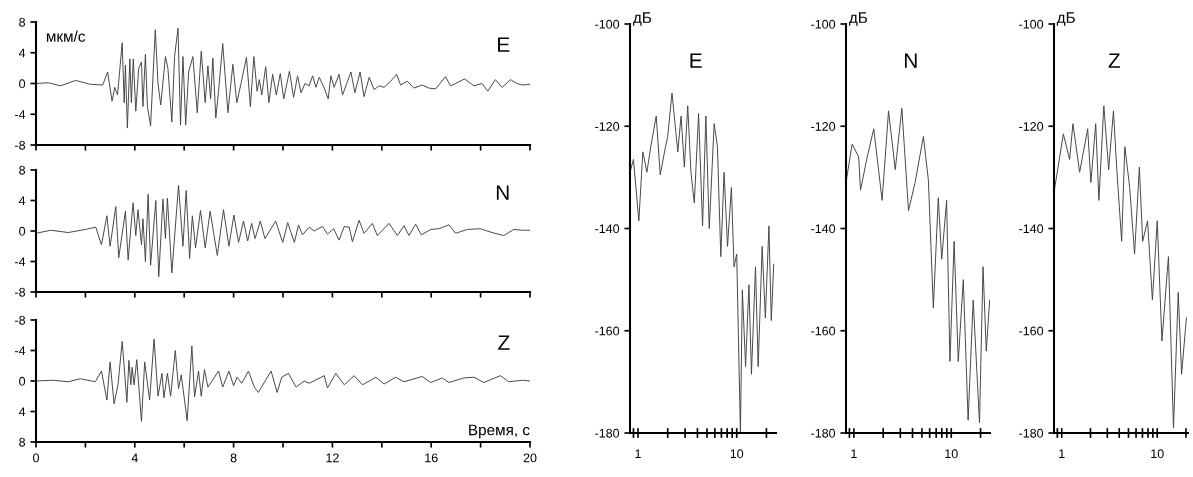 The image size is (1193, 477). Describe the element at coordinates (36, 458) in the screenshot. I see `x-tick-label: 0` at that location.